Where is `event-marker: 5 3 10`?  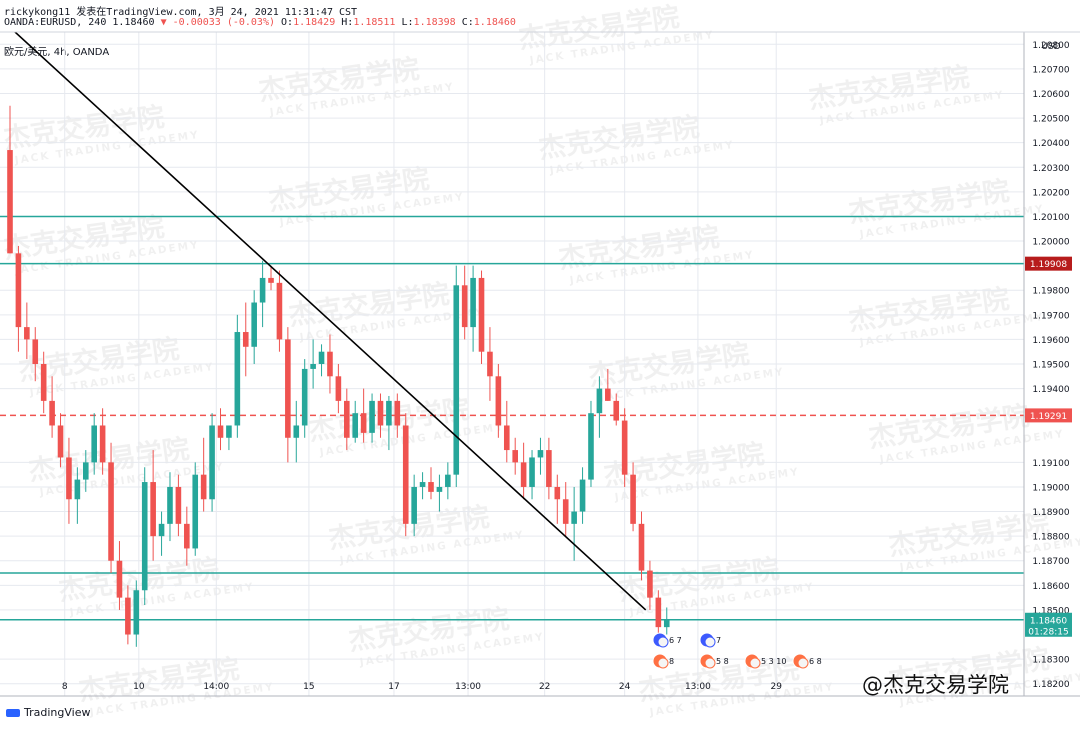
event-marker: 5 3 10 is located at coordinates (765, 661).